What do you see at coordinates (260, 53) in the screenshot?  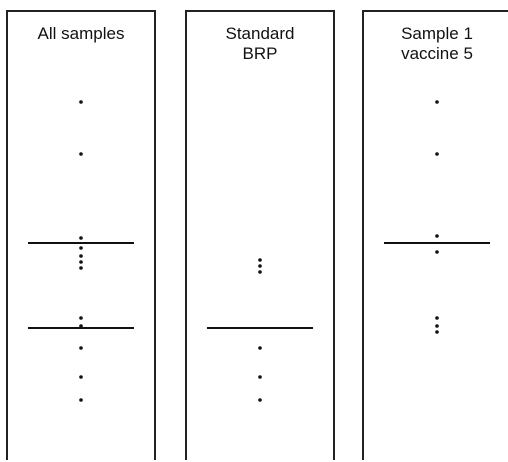 I see `panel-title-line: BRP` at bounding box center [260, 53].